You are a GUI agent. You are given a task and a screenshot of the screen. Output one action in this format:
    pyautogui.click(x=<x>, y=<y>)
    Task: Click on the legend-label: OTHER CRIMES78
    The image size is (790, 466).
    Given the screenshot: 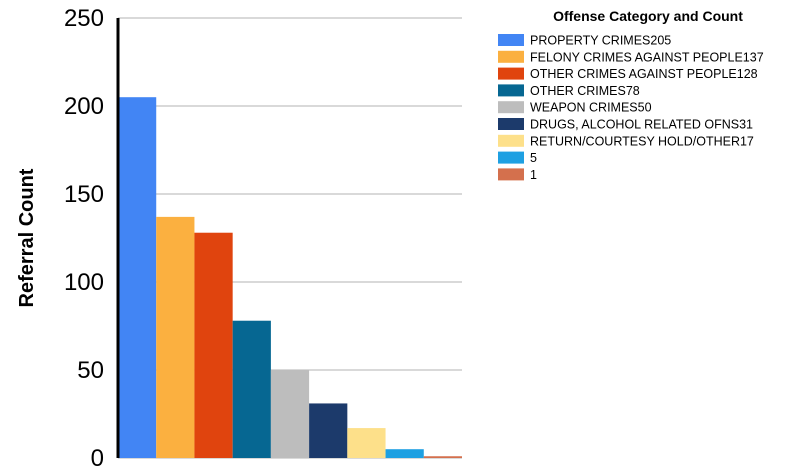 What is the action you would take?
    pyautogui.click(x=585, y=91)
    